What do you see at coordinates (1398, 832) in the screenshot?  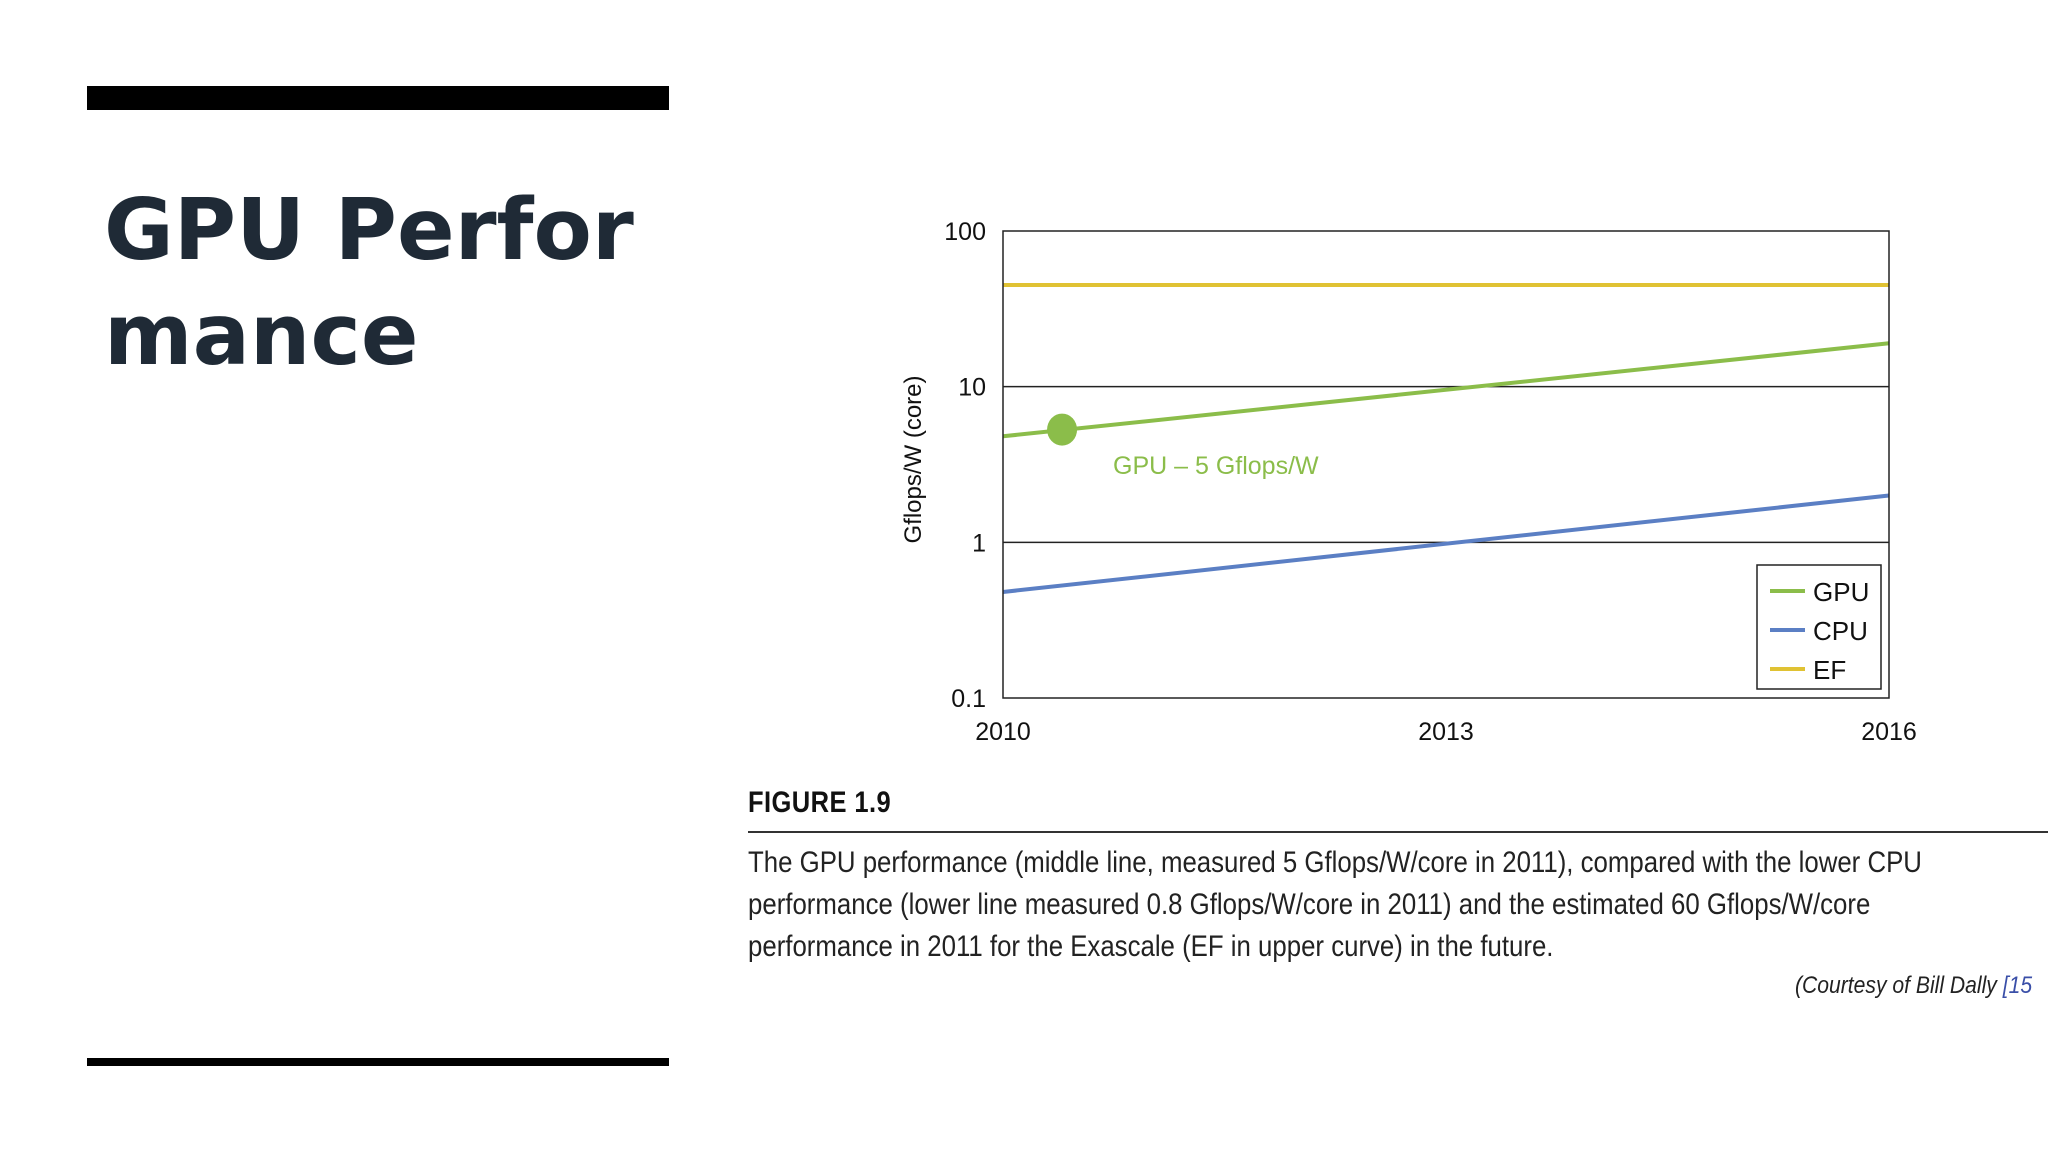 I see `figure-rule` at bounding box center [1398, 832].